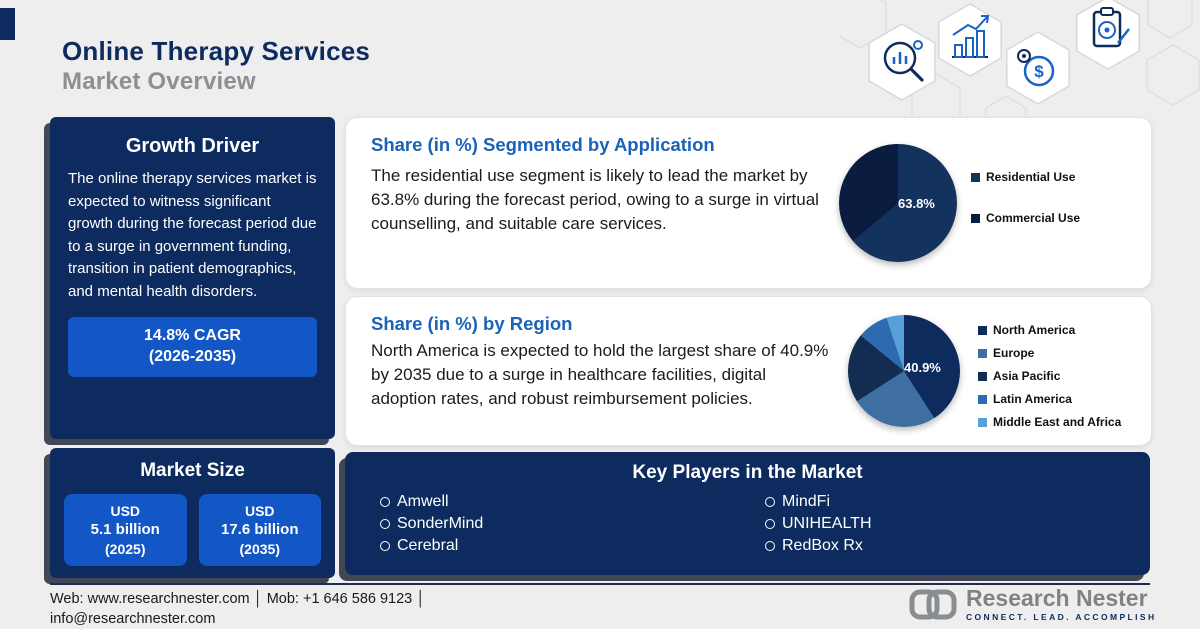 This screenshot has height=629, width=1200. What do you see at coordinates (957, 501) in the screenshot?
I see `key-player-item: MindFi` at bounding box center [957, 501].